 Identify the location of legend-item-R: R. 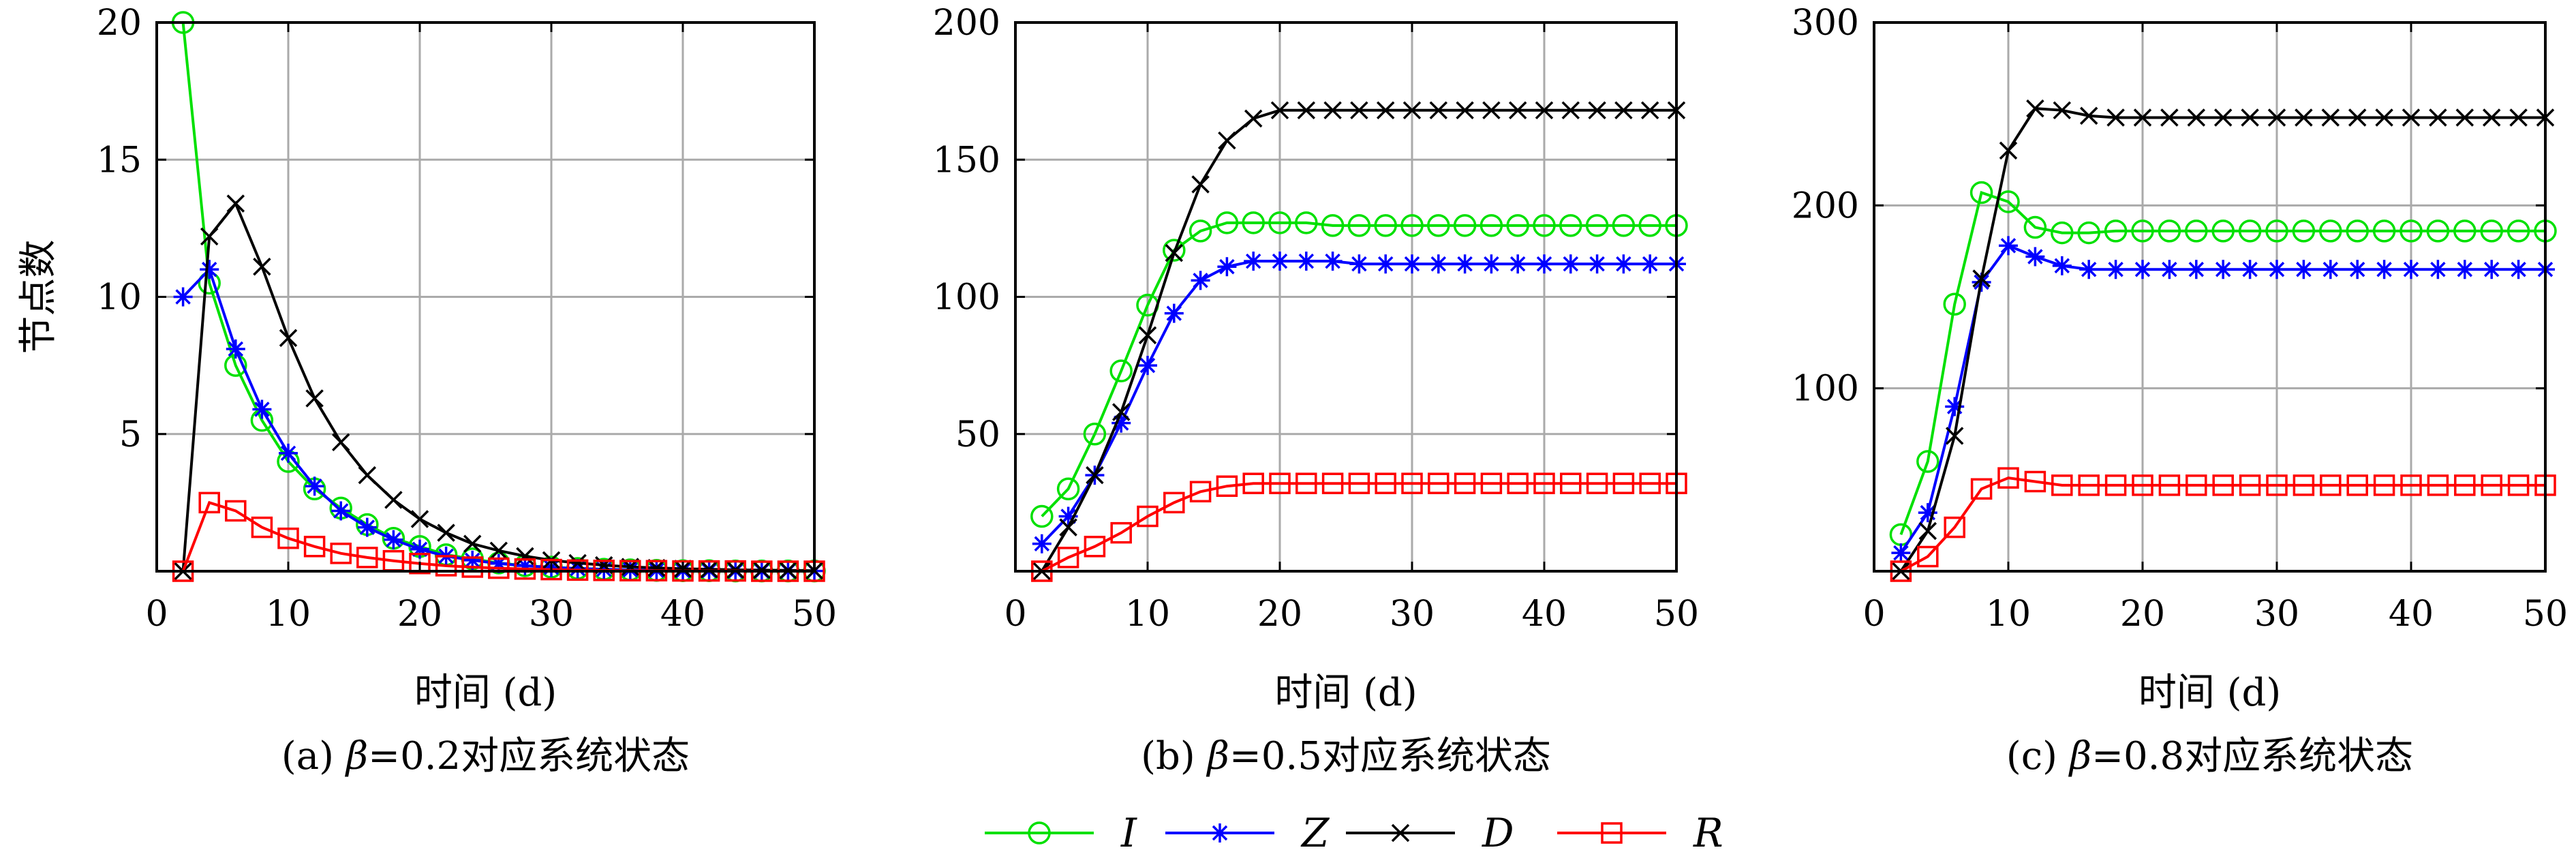
(1640, 833).